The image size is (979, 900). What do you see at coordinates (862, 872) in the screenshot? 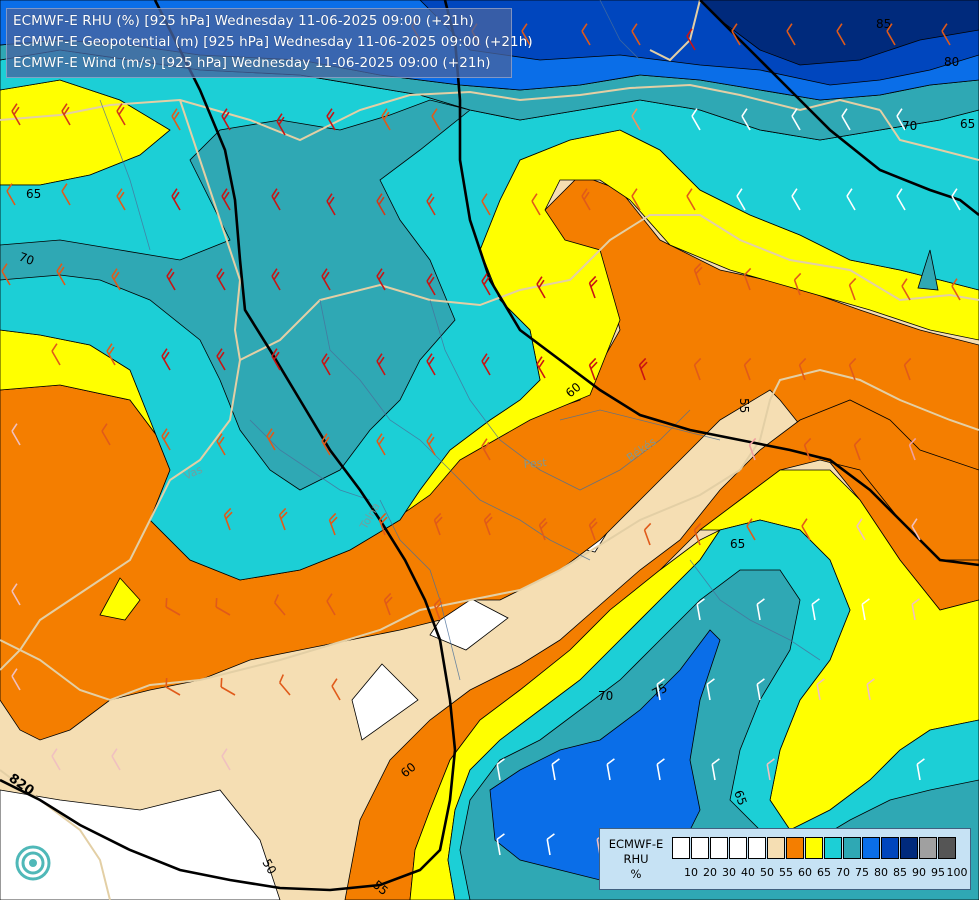
I see `legend-tick-label: 75` at bounding box center [862, 872].